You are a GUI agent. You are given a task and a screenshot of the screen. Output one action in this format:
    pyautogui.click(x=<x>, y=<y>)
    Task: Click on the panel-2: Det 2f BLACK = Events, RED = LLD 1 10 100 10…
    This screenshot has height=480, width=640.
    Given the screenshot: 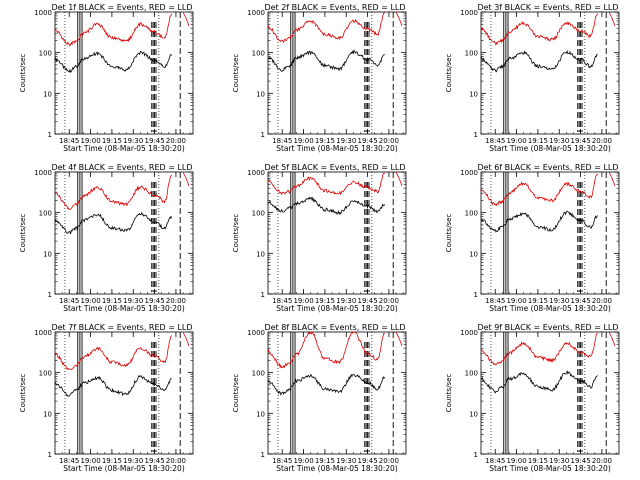 What is the action you would take?
    pyautogui.click(x=319, y=78)
    